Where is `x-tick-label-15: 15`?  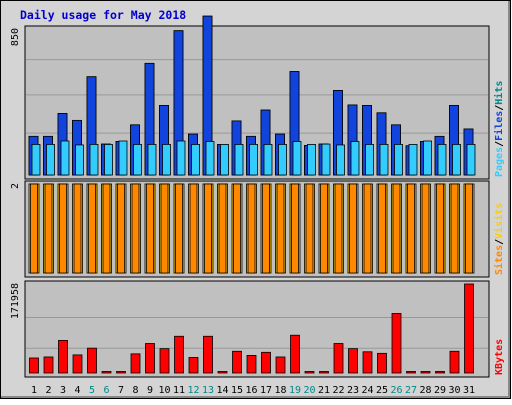
x-tick-label-15: 15 is located at coordinates (237, 390).